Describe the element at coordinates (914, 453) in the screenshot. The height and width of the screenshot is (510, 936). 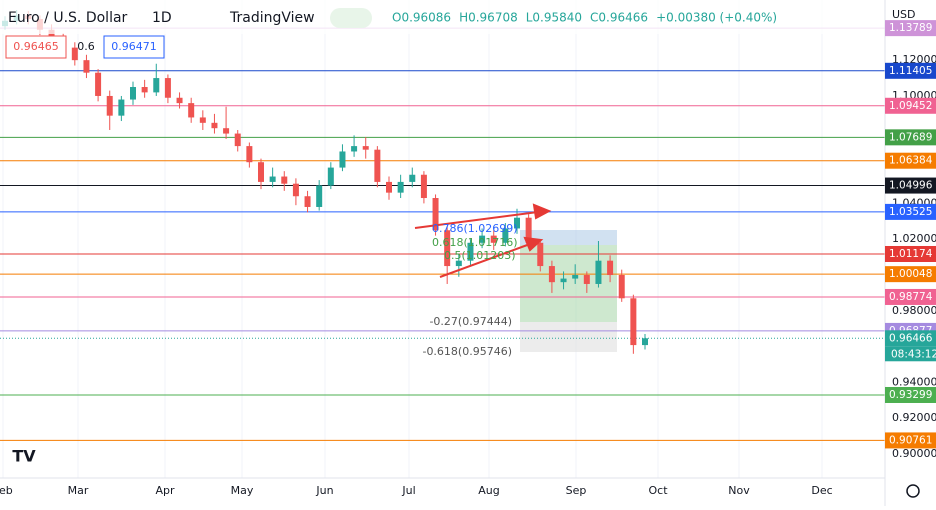
I see `y-tick-label: 0.90000` at that location.